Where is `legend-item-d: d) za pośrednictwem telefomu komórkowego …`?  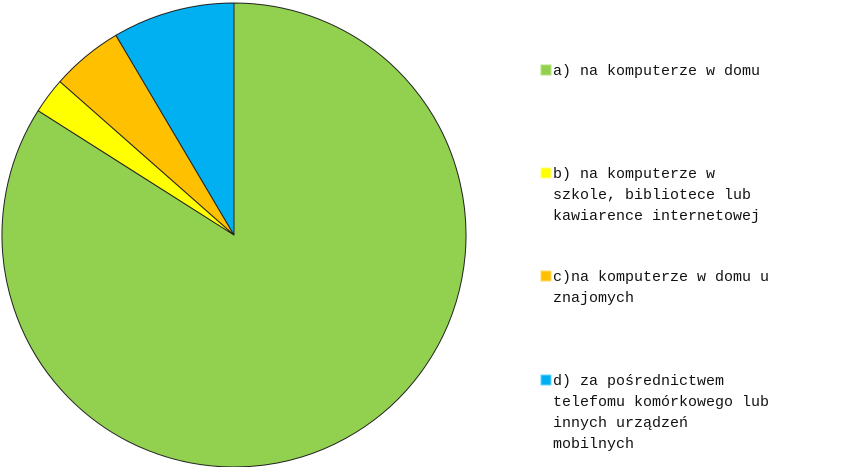
legend-item-d: d) za pośrednictwem telefomu komórkowego … is located at coordinates (654, 413).